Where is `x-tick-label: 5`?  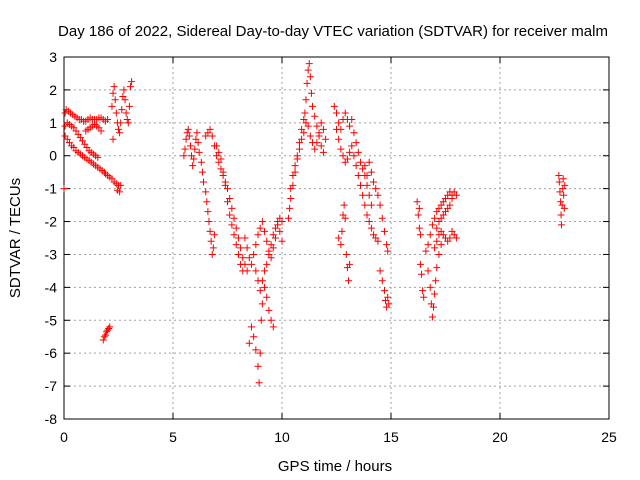 x-tick-label: 5 is located at coordinates (173, 437).